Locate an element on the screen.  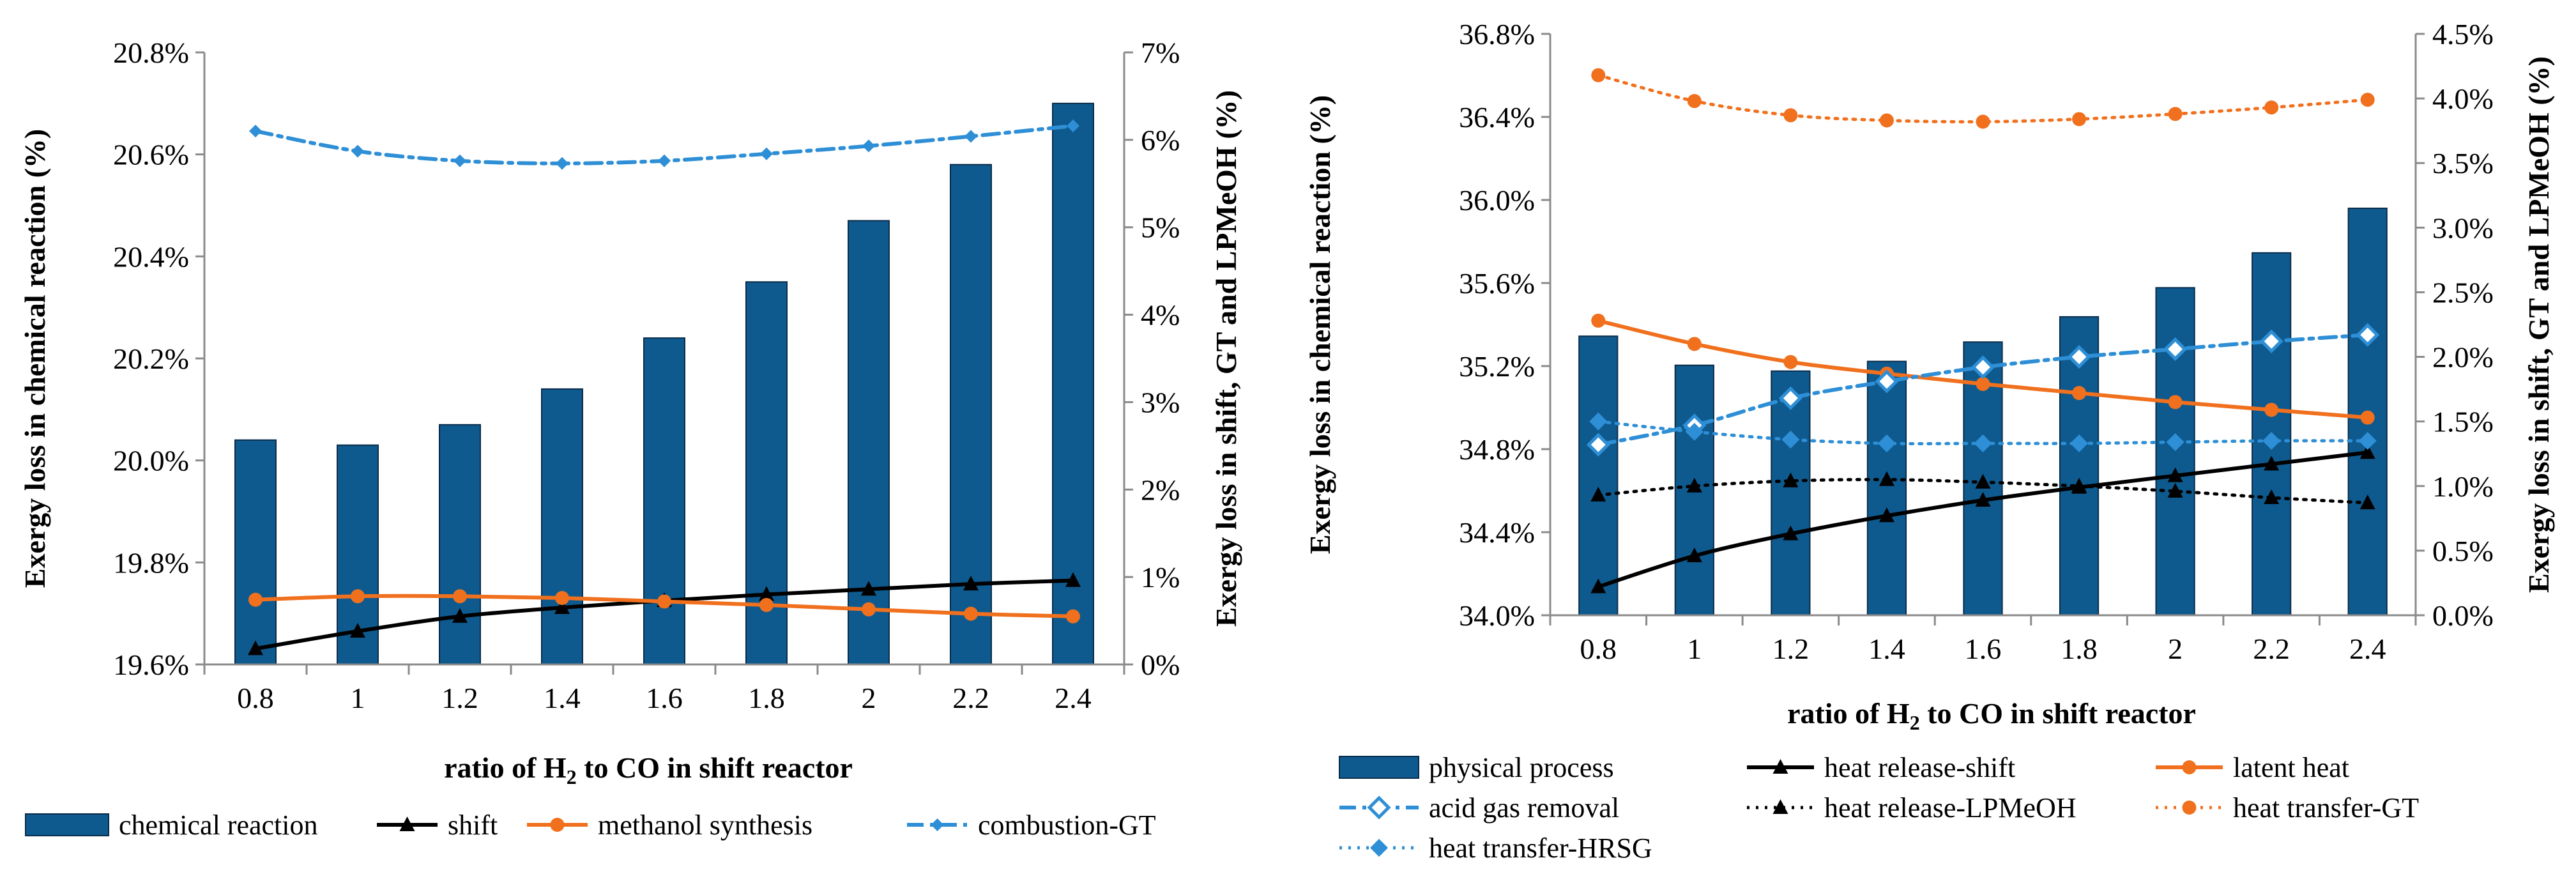
legend-label: acid gas removal is located at coordinates (1524, 808).